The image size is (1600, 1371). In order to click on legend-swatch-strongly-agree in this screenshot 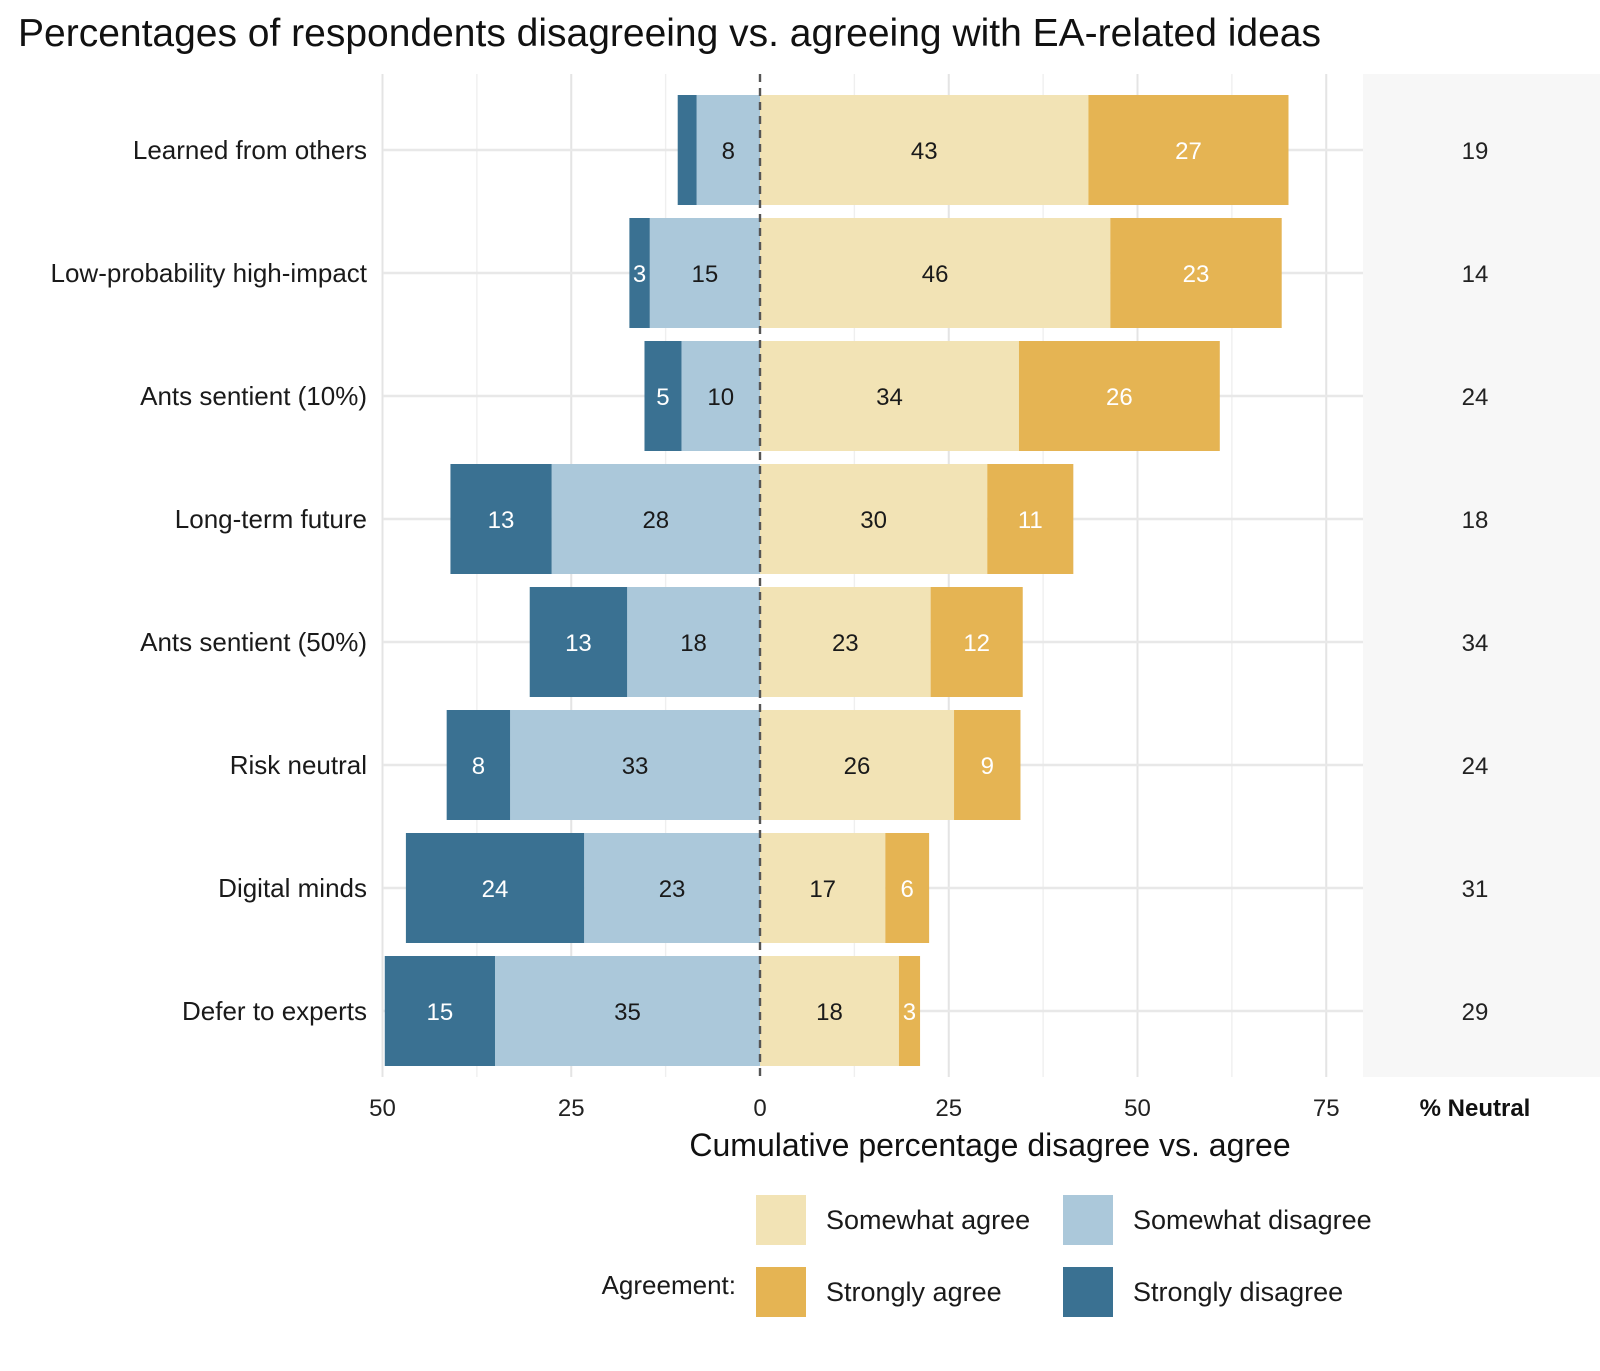, I will do `click(781, 1292)`.